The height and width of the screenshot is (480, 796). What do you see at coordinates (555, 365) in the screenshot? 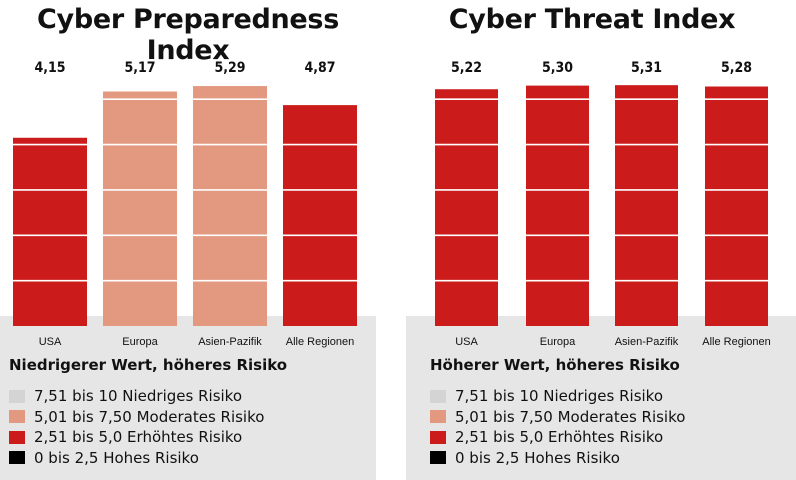
I see `risk-note: Höherer Wert, höheres Risiko` at bounding box center [555, 365].